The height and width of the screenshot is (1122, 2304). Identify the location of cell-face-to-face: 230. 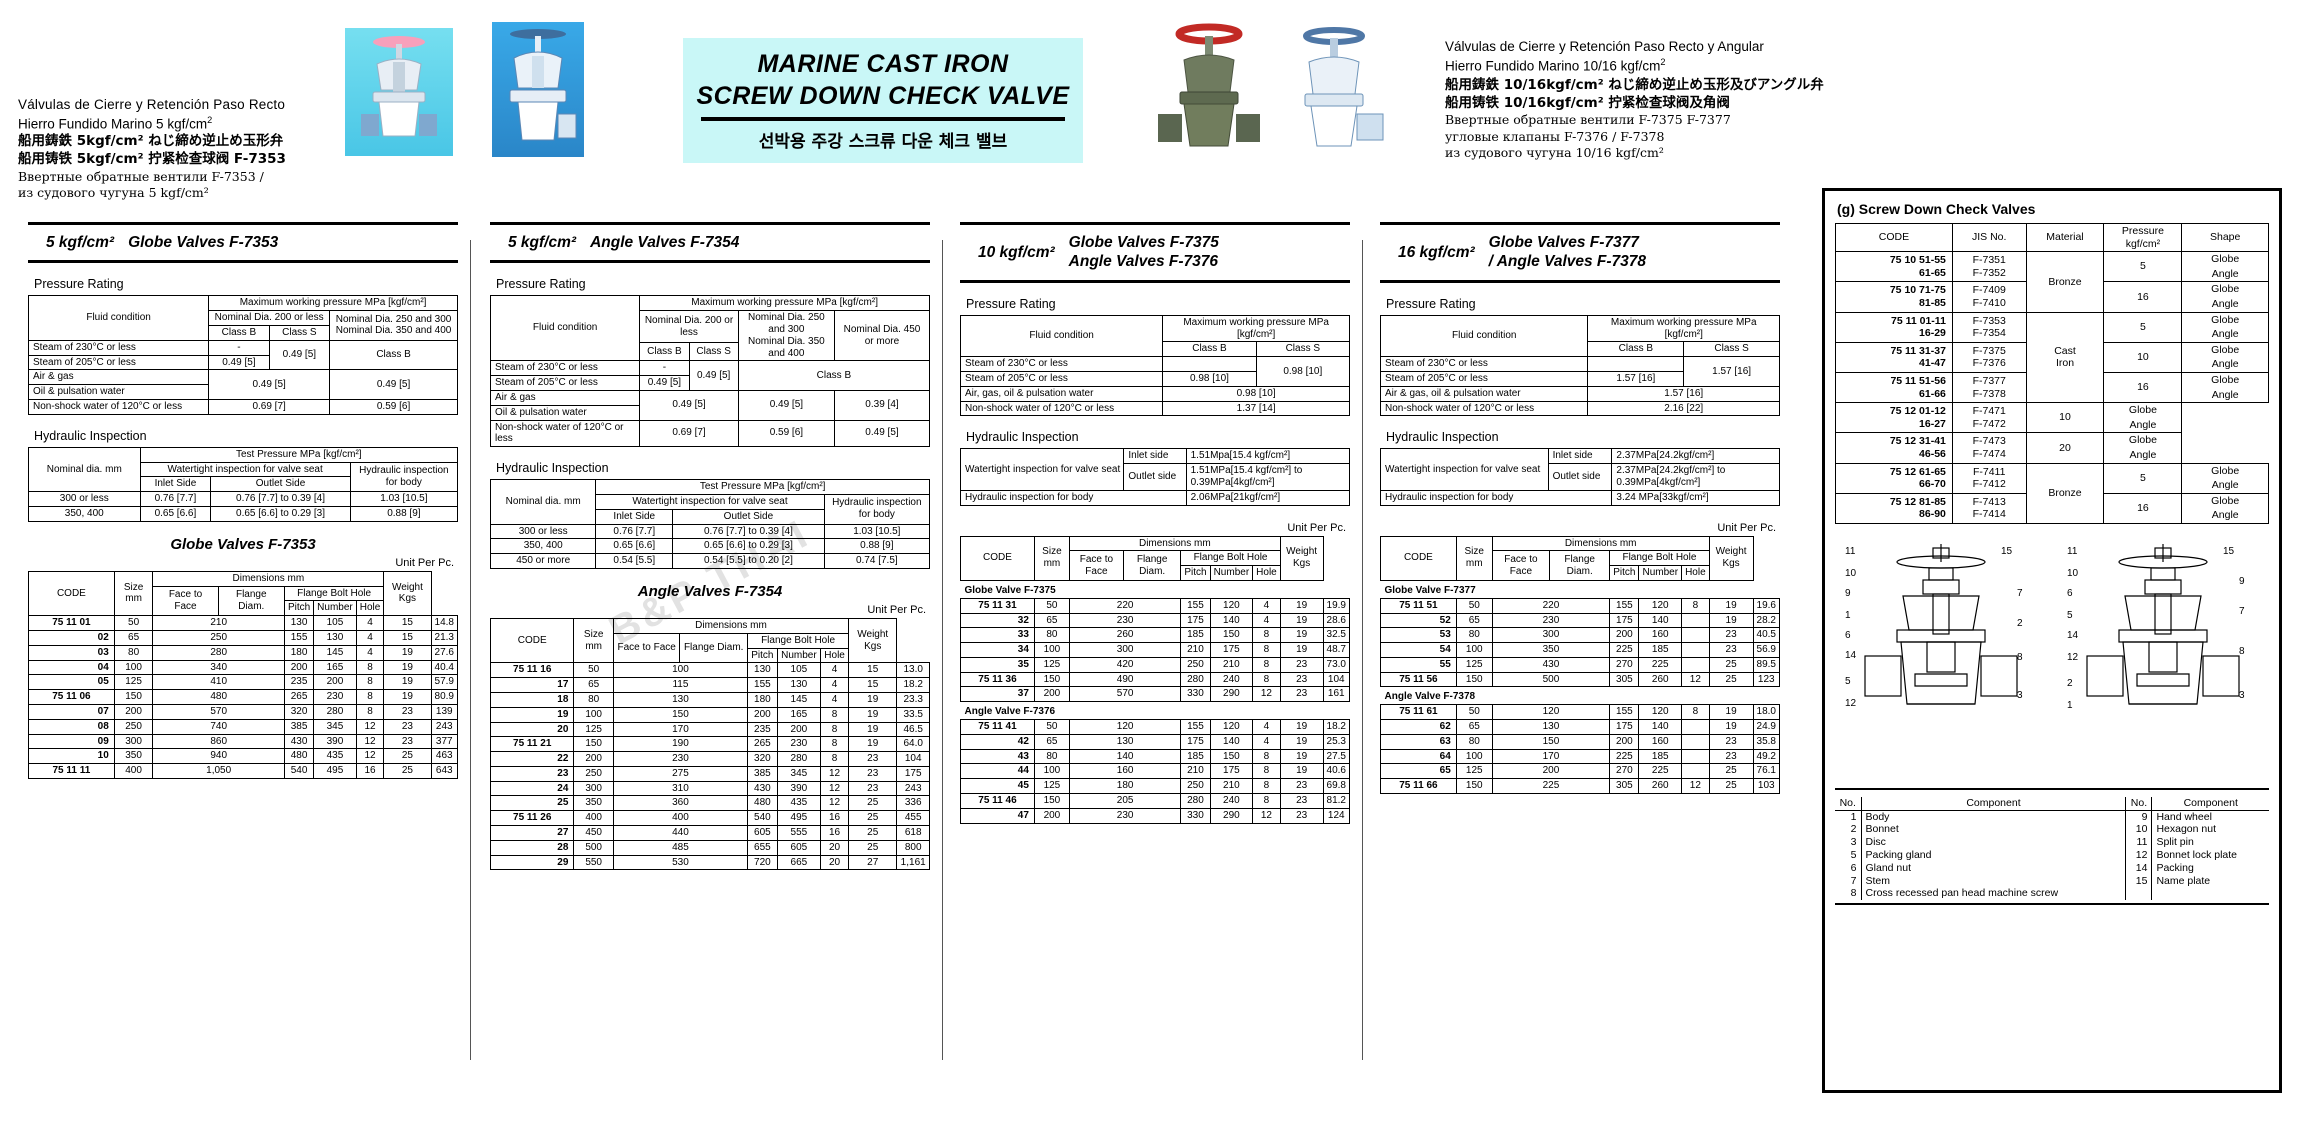
(1125, 815).